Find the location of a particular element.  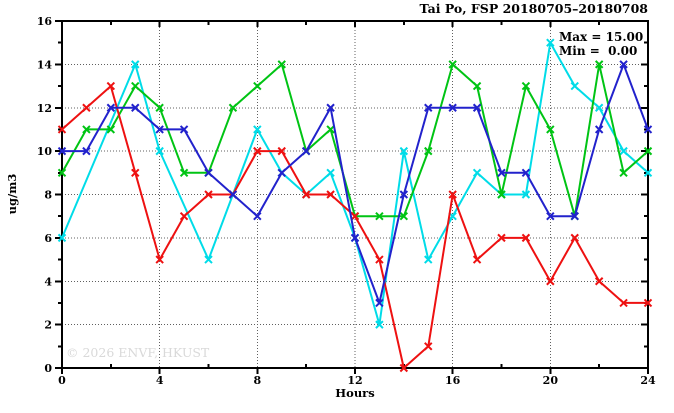

y-axis-label: ug/m3 is located at coordinates (12, 194).